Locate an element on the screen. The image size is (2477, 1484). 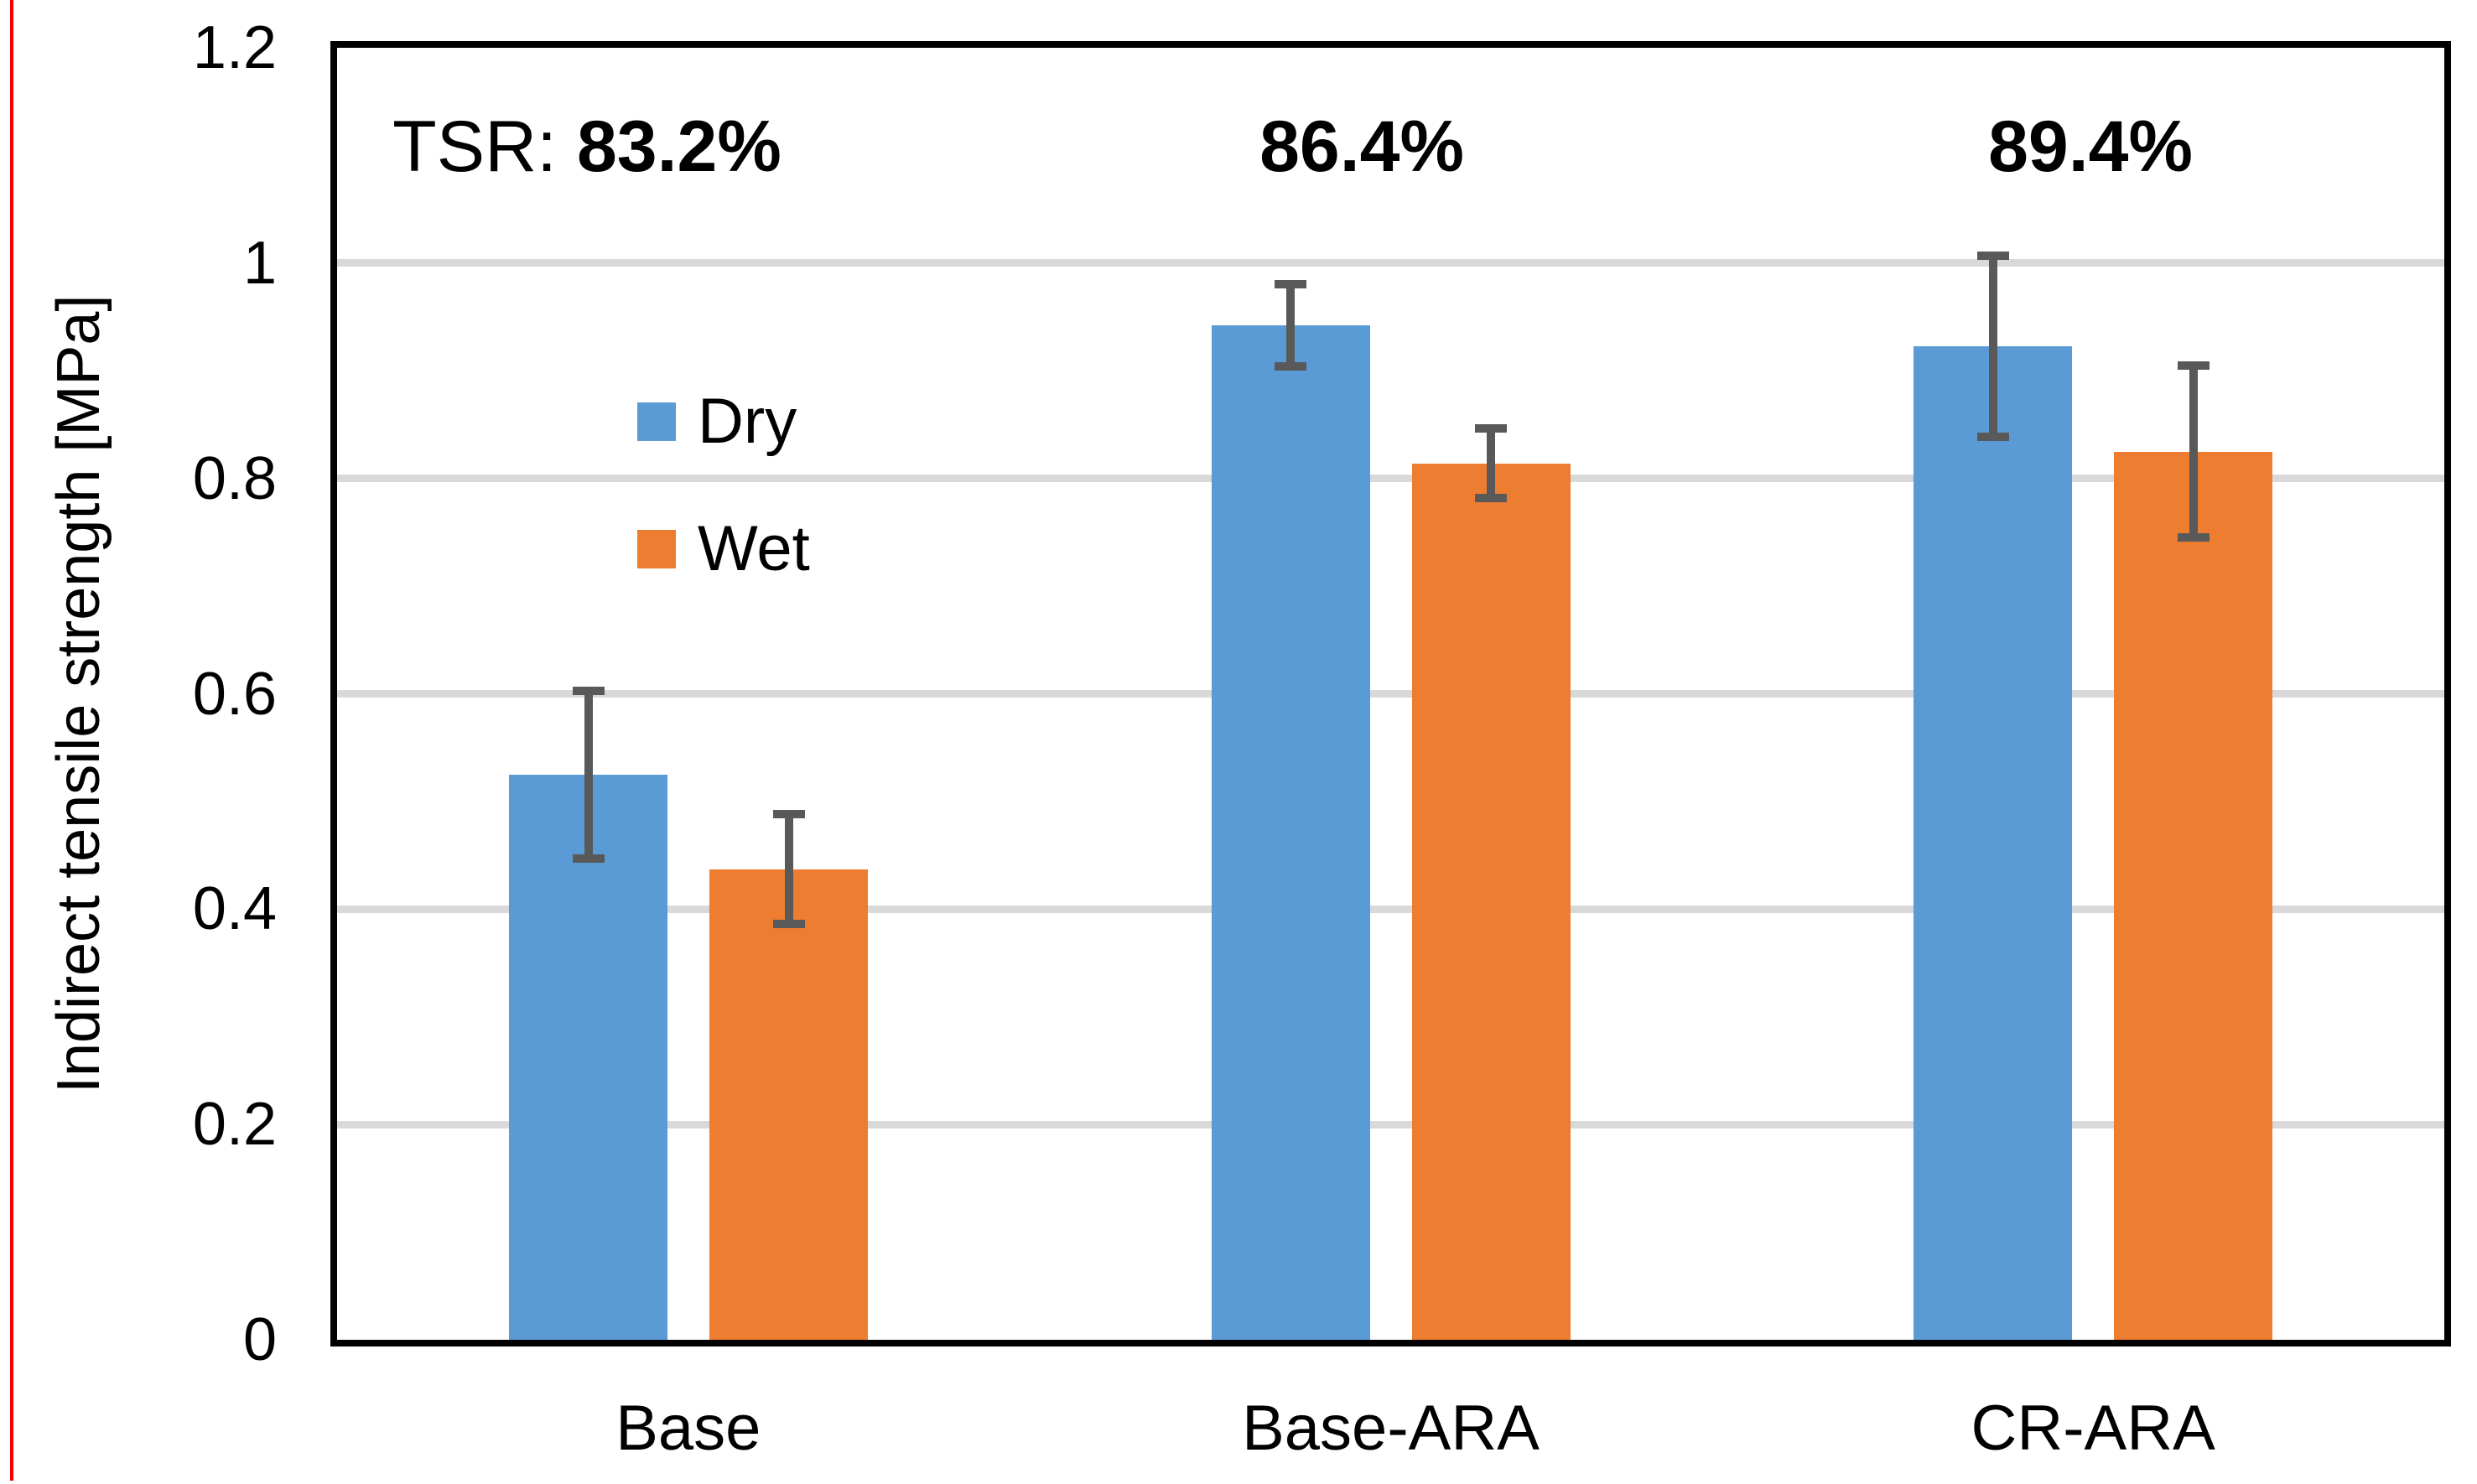
y-tick-label-0-4: 0.4 is located at coordinates (234, 909).